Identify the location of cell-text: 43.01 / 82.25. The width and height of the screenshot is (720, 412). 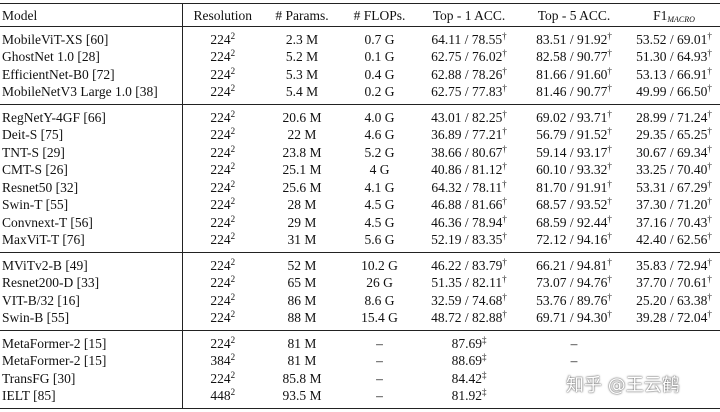
(467, 117).